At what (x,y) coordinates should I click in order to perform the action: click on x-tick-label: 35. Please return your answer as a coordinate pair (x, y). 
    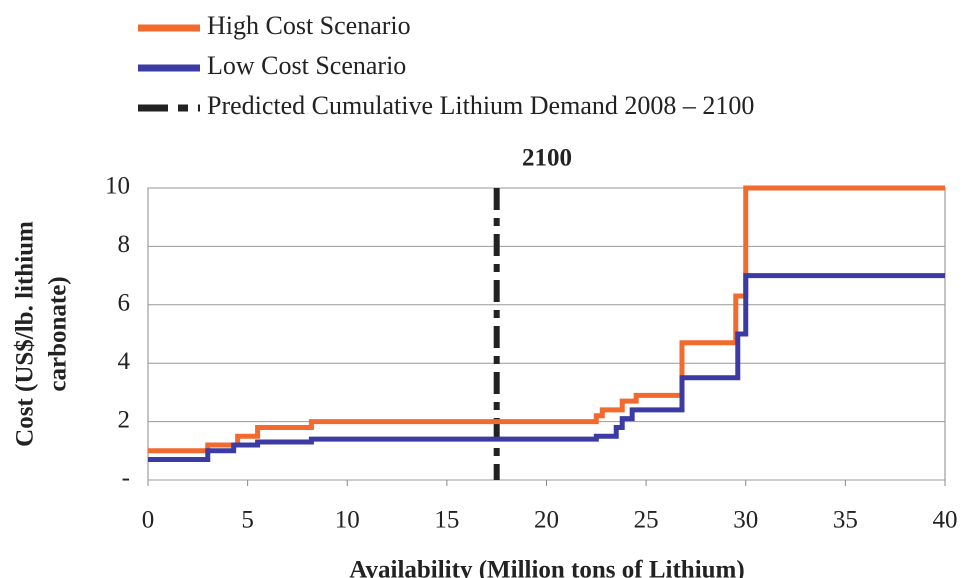
    Looking at the image, I should click on (845, 520).